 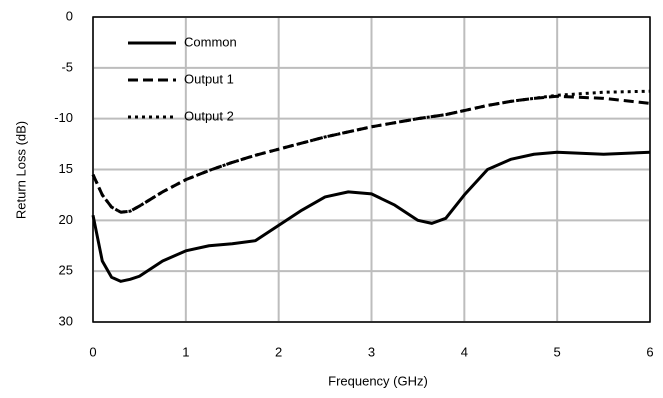 What do you see at coordinates (185, 351) in the screenshot?
I see `x-tick-label: 1` at bounding box center [185, 351].